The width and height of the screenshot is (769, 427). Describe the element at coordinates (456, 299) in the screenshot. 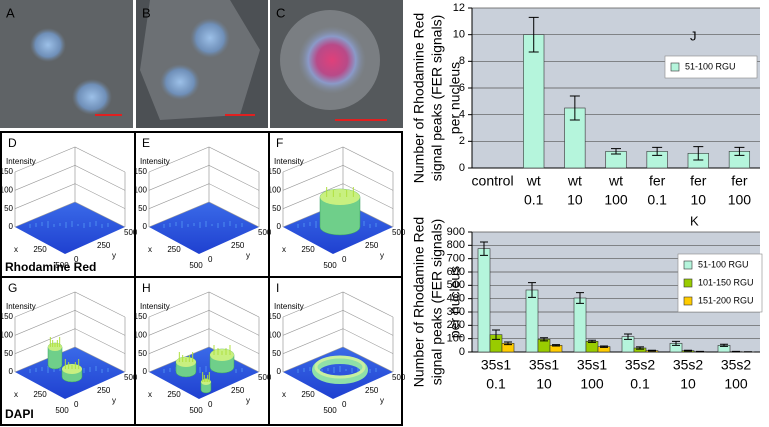

I see `y-tick-label: 400` at that location.